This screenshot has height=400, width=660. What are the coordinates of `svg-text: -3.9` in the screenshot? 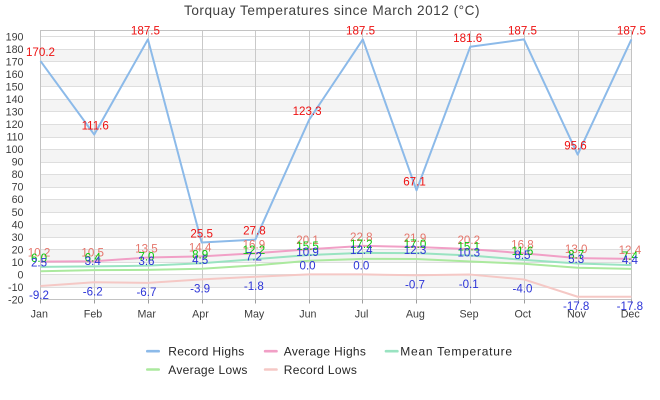 It's located at (200, 289).